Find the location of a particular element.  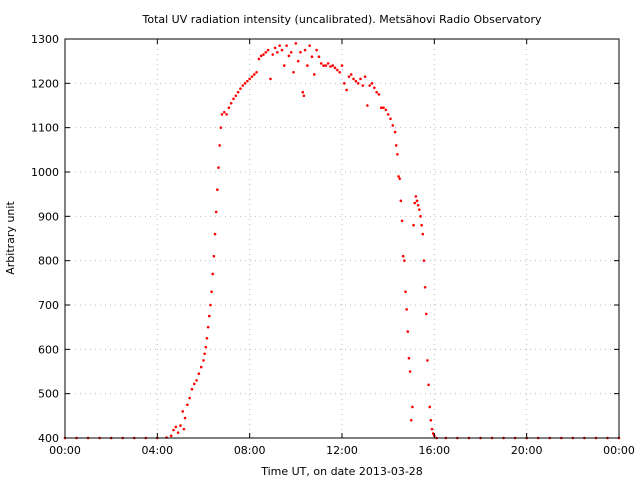

y-tick-label: 1200 is located at coordinates (45, 83).